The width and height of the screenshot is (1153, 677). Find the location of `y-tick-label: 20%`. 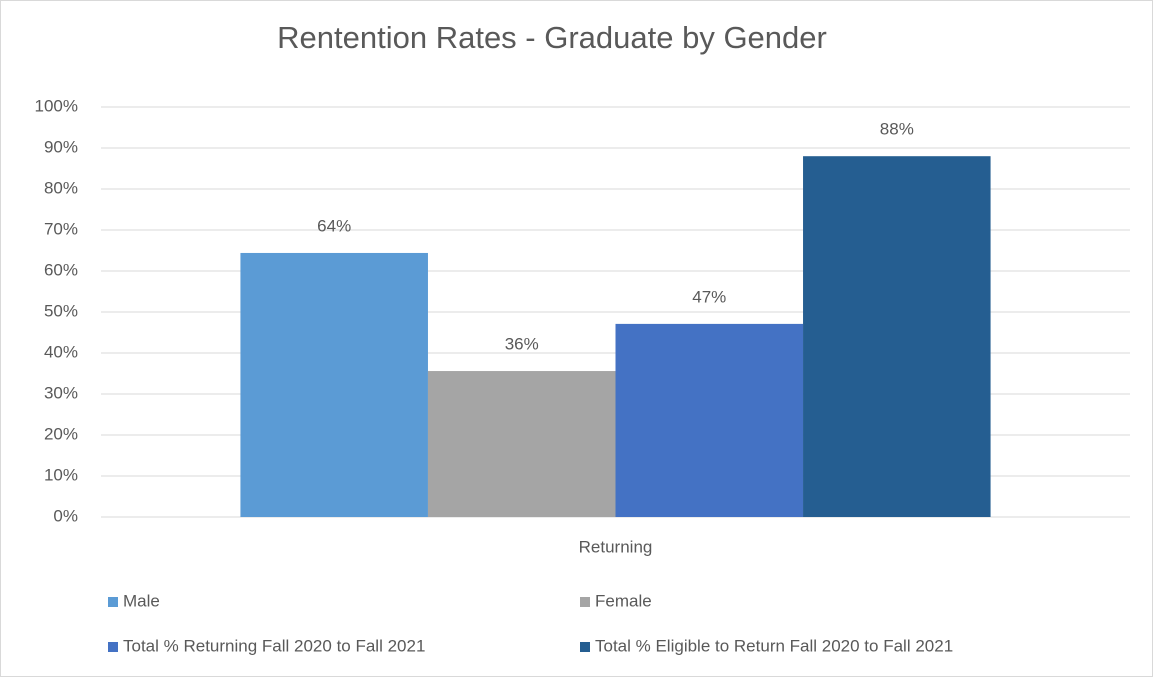

y-tick-label: 20% is located at coordinates (61, 433).